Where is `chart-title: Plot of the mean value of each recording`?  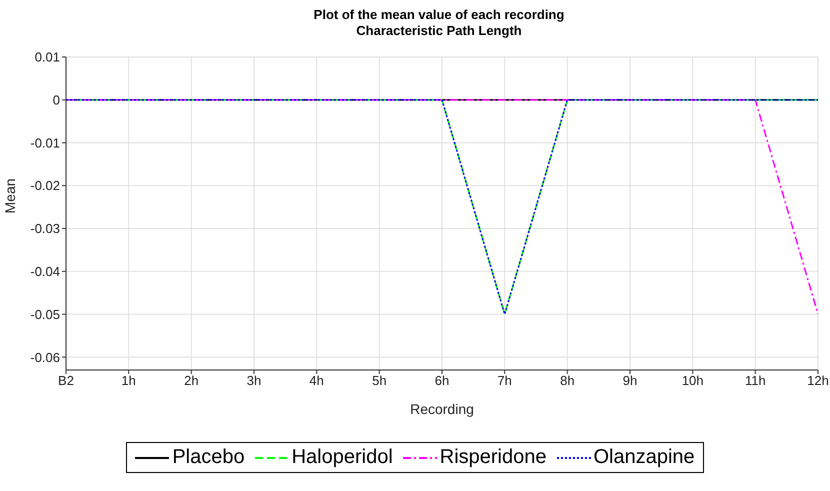
chart-title: Plot of the mean value of each recording is located at coordinates (439, 15).